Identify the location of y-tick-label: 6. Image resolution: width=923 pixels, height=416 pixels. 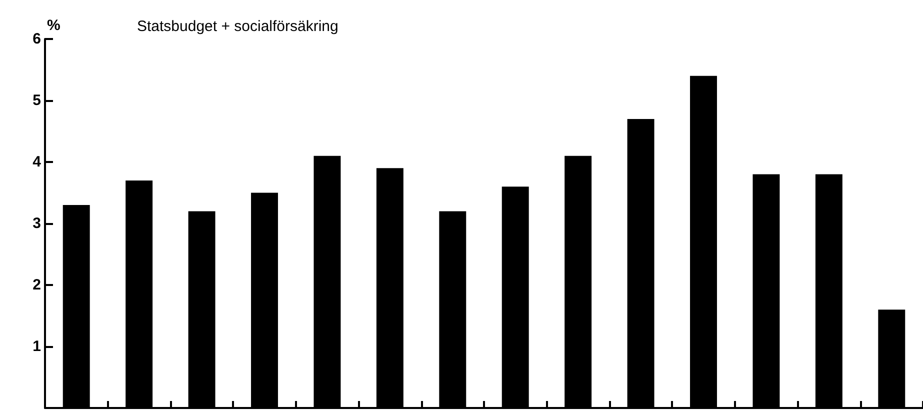
(36, 39).